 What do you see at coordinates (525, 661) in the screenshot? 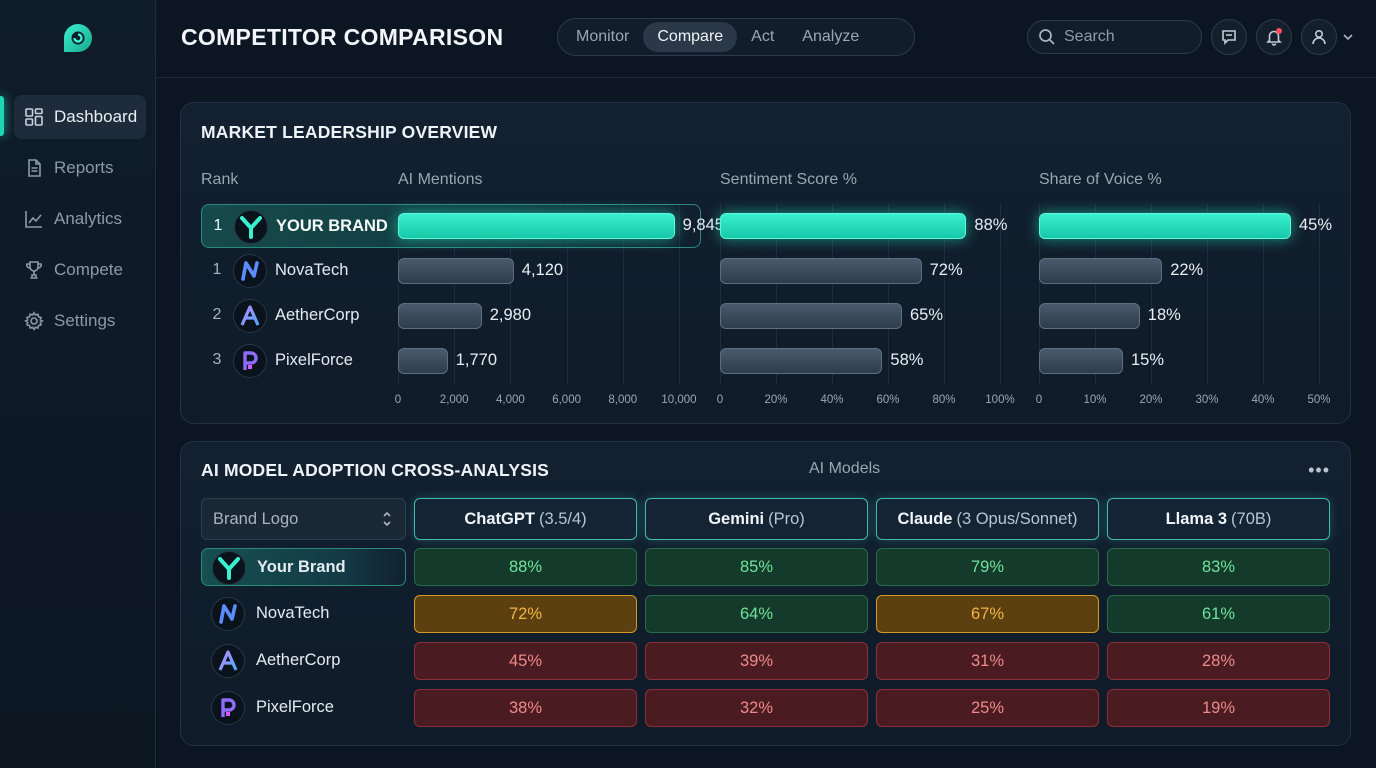
I see `adoption-cell: 45%` at bounding box center [525, 661].